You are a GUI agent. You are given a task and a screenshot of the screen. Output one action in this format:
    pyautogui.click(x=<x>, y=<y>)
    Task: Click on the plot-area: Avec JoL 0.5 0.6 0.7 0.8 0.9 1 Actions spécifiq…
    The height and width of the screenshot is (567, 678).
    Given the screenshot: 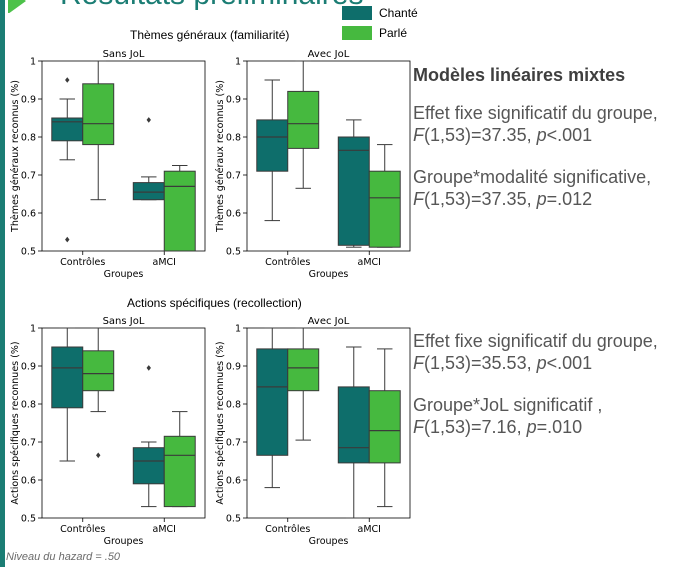 What is the action you would take?
    pyautogui.click(x=313, y=431)
    